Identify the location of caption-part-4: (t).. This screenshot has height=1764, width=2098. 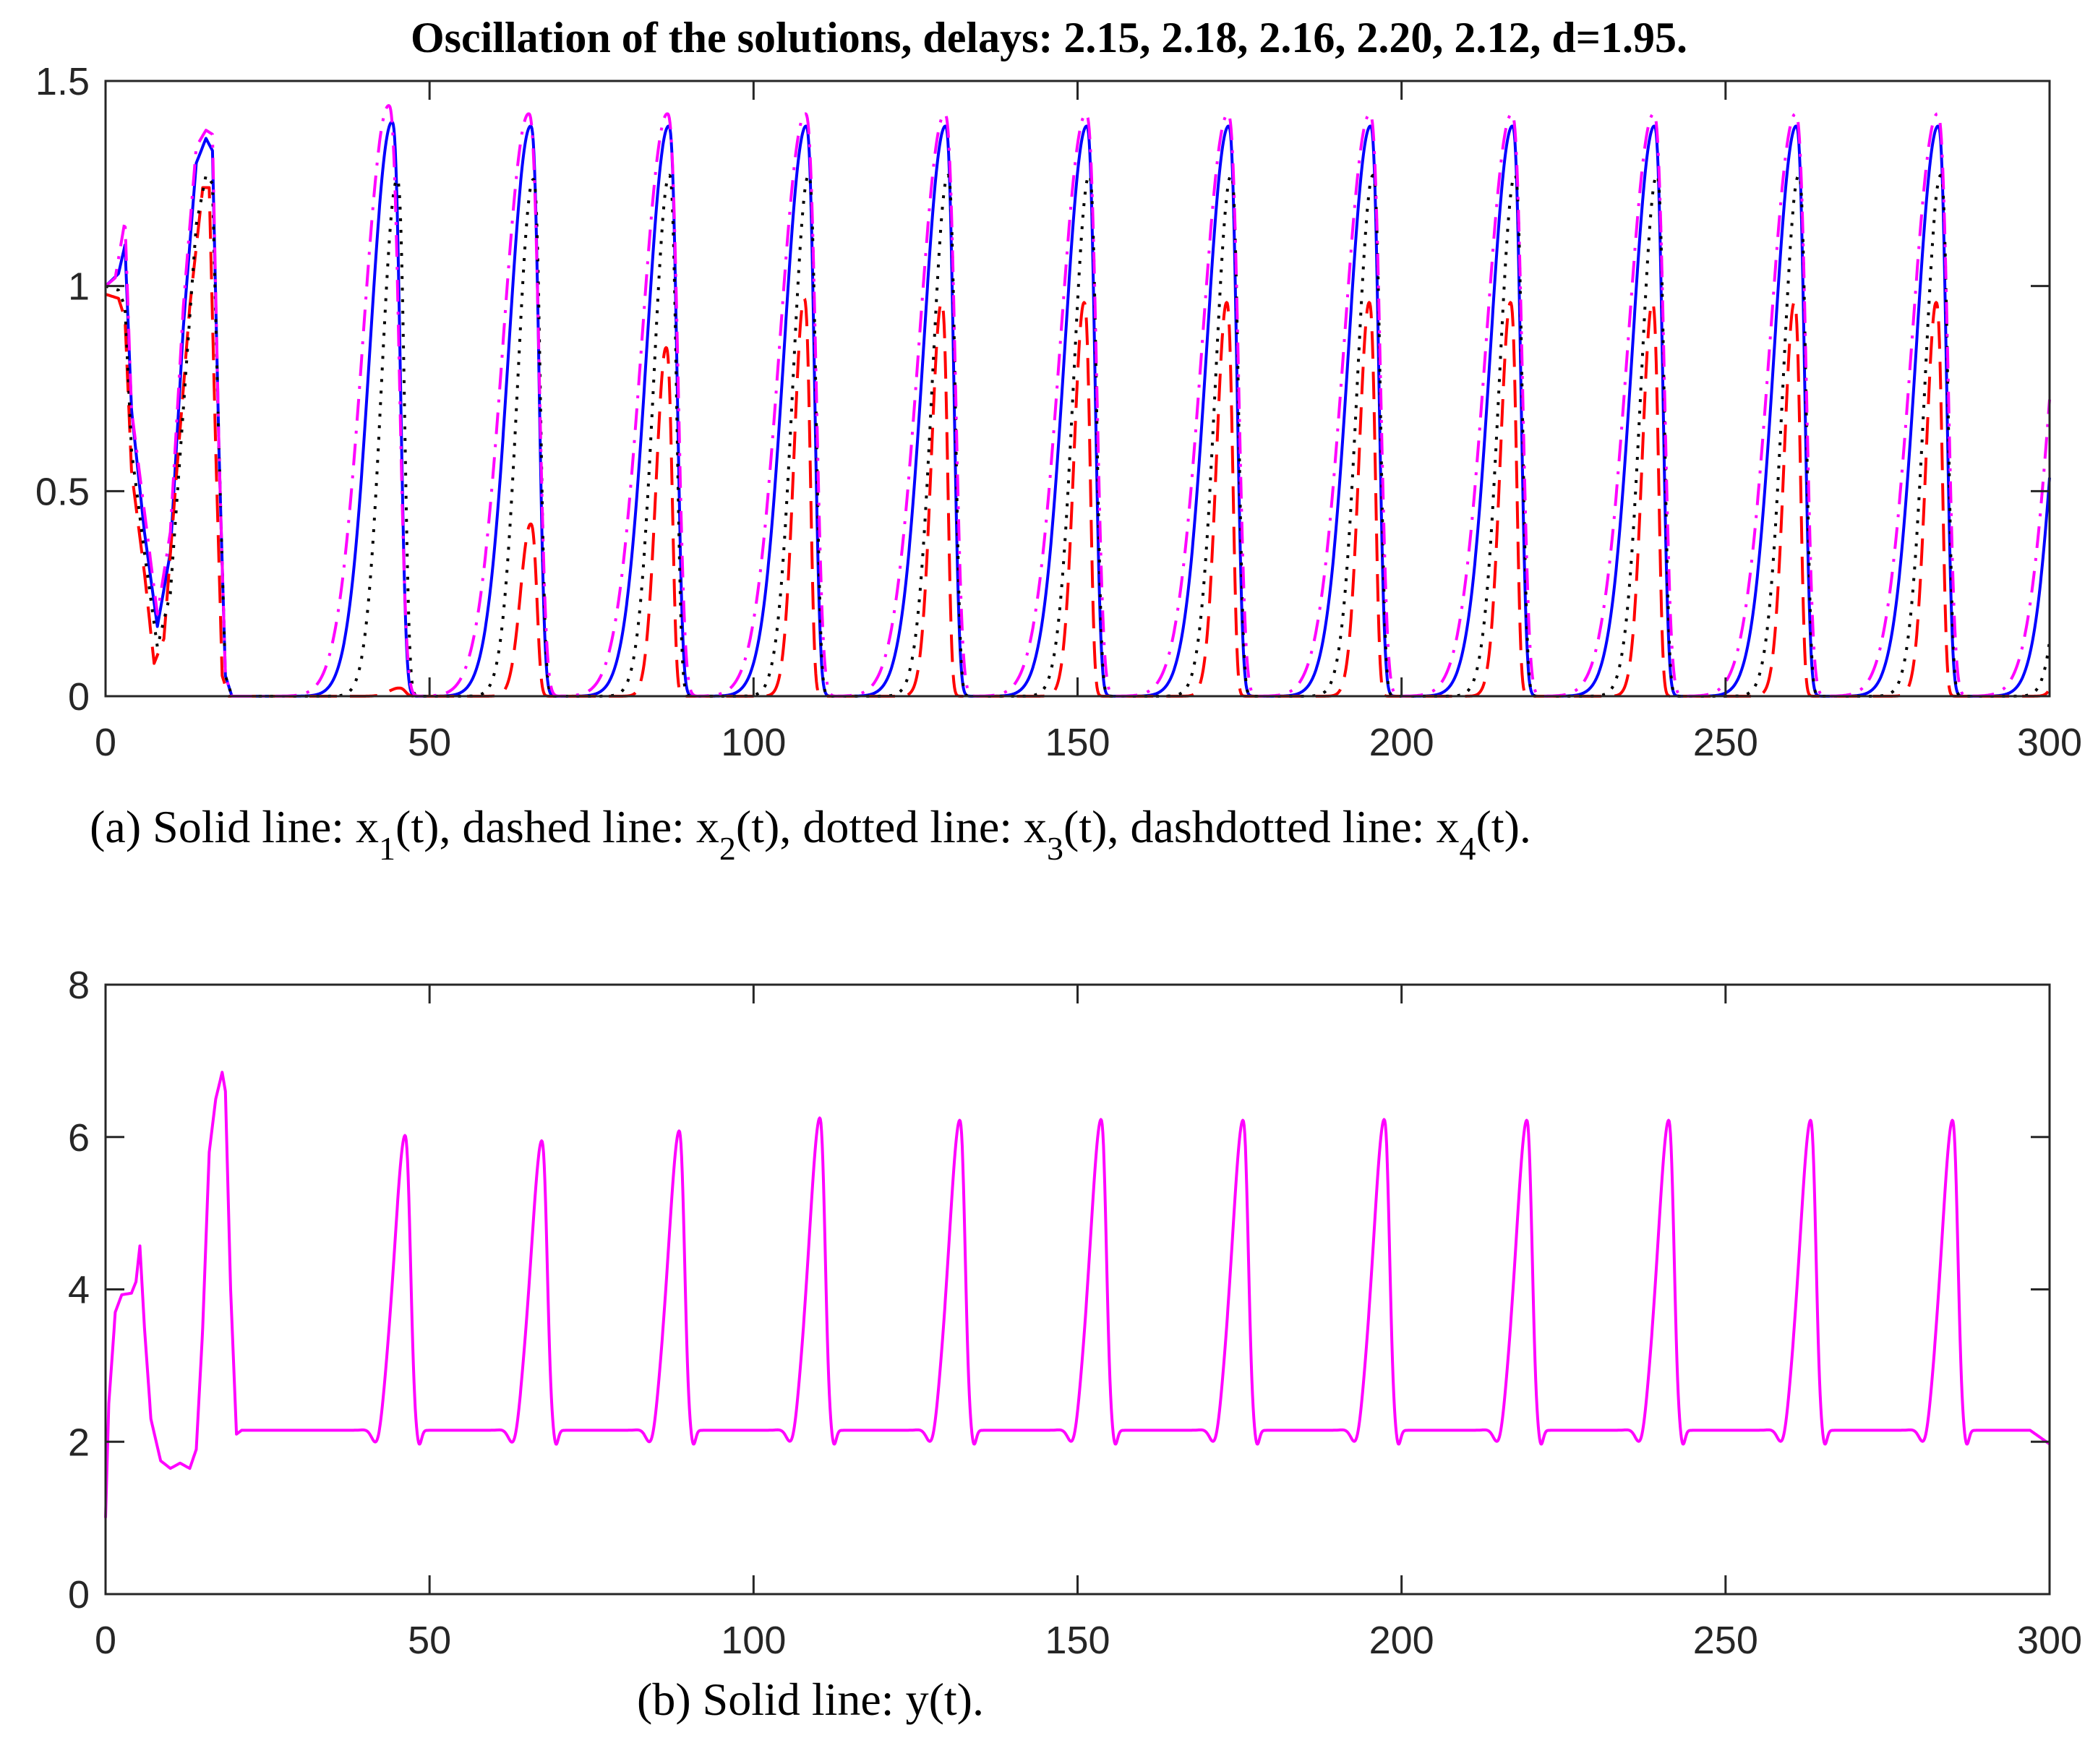
(1503, 826).